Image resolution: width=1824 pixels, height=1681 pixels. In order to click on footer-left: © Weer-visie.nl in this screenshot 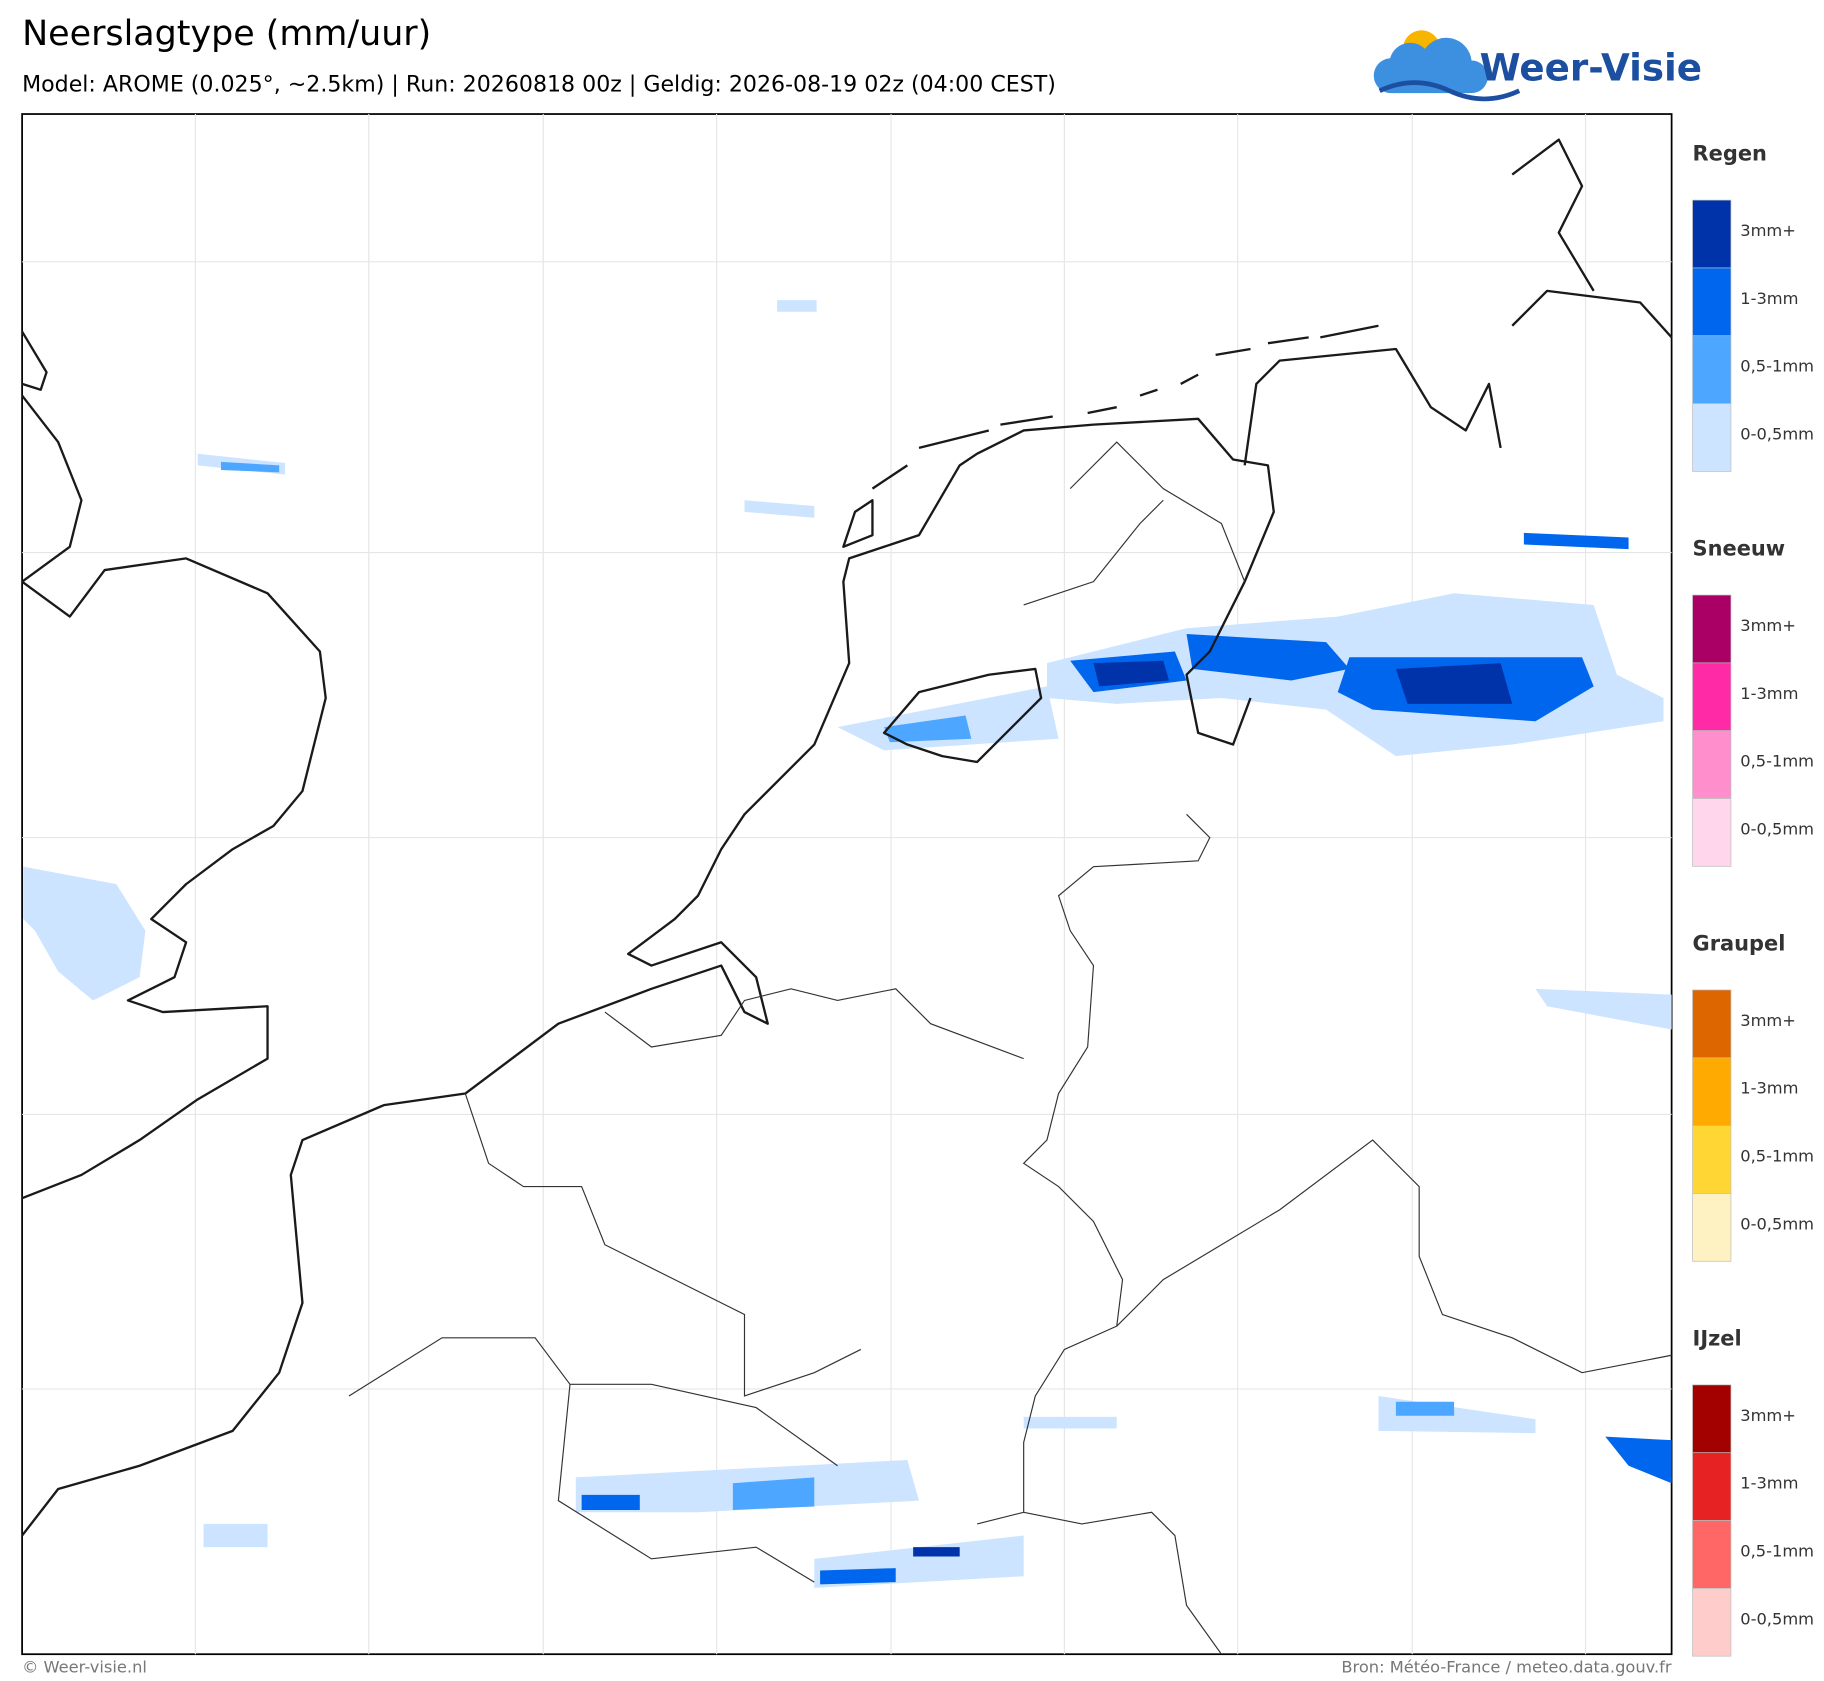, I will do `click(84, 1667)`.